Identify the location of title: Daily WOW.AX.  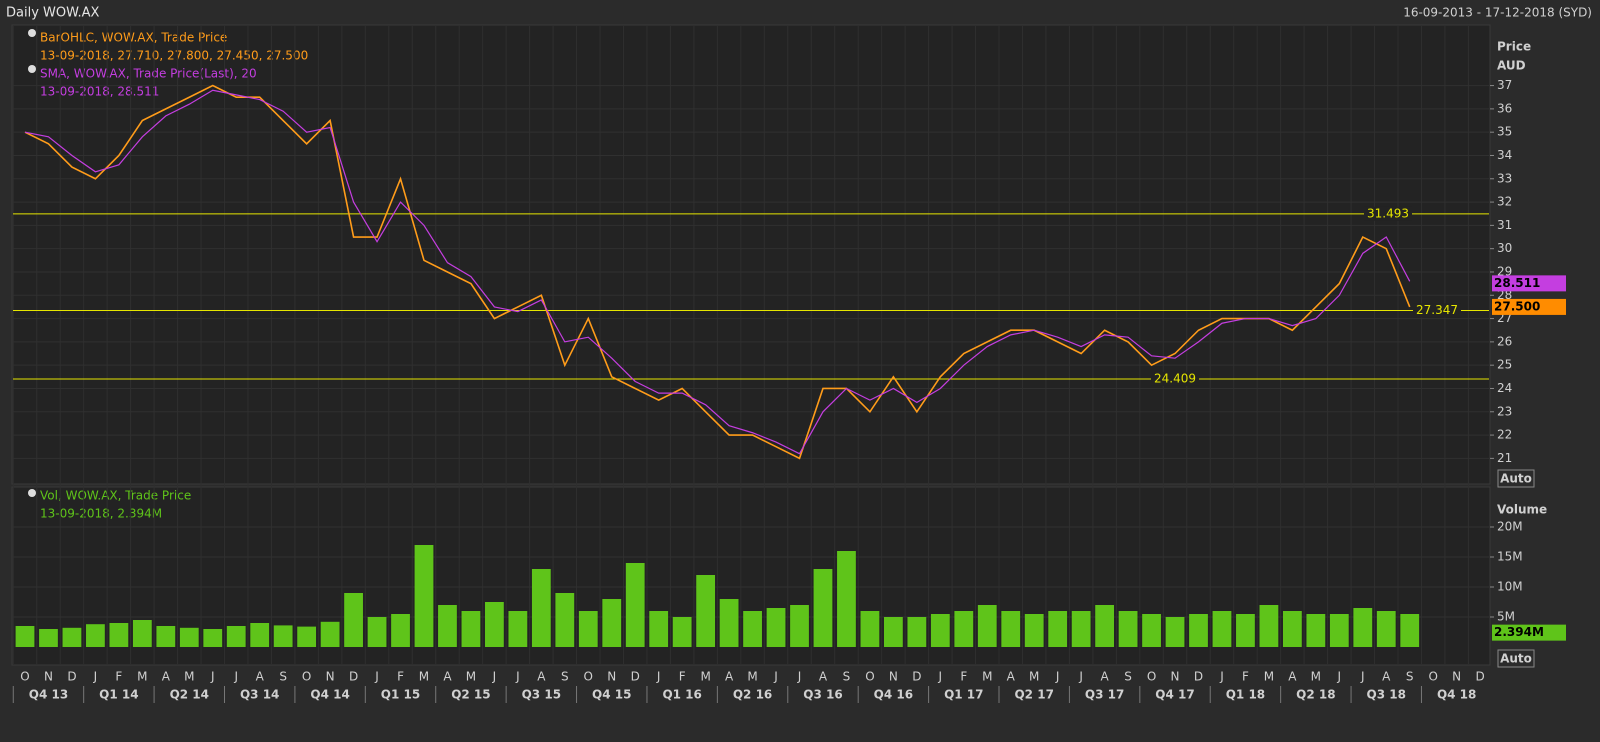
(53, 13).